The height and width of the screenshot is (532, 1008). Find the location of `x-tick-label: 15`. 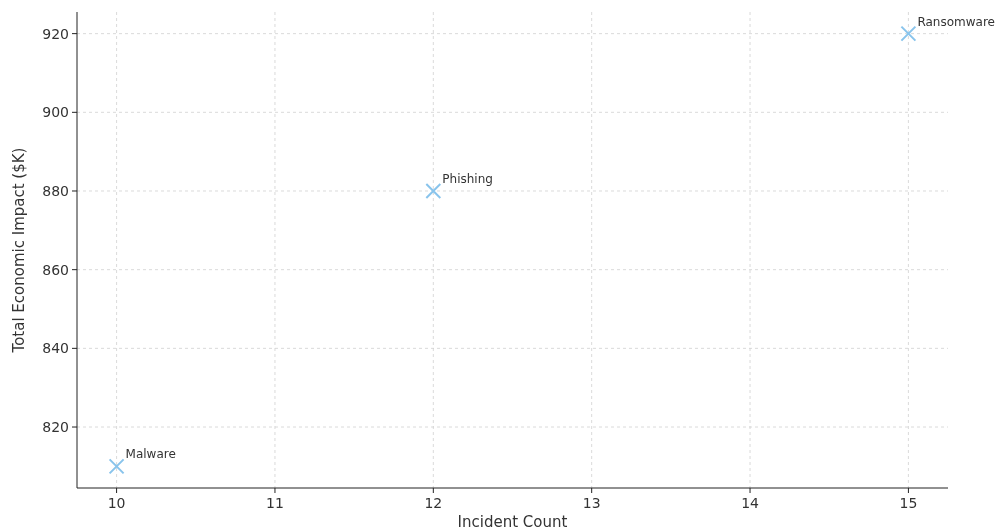

x-tick-label: 15 is located at coordinates (908, 503).